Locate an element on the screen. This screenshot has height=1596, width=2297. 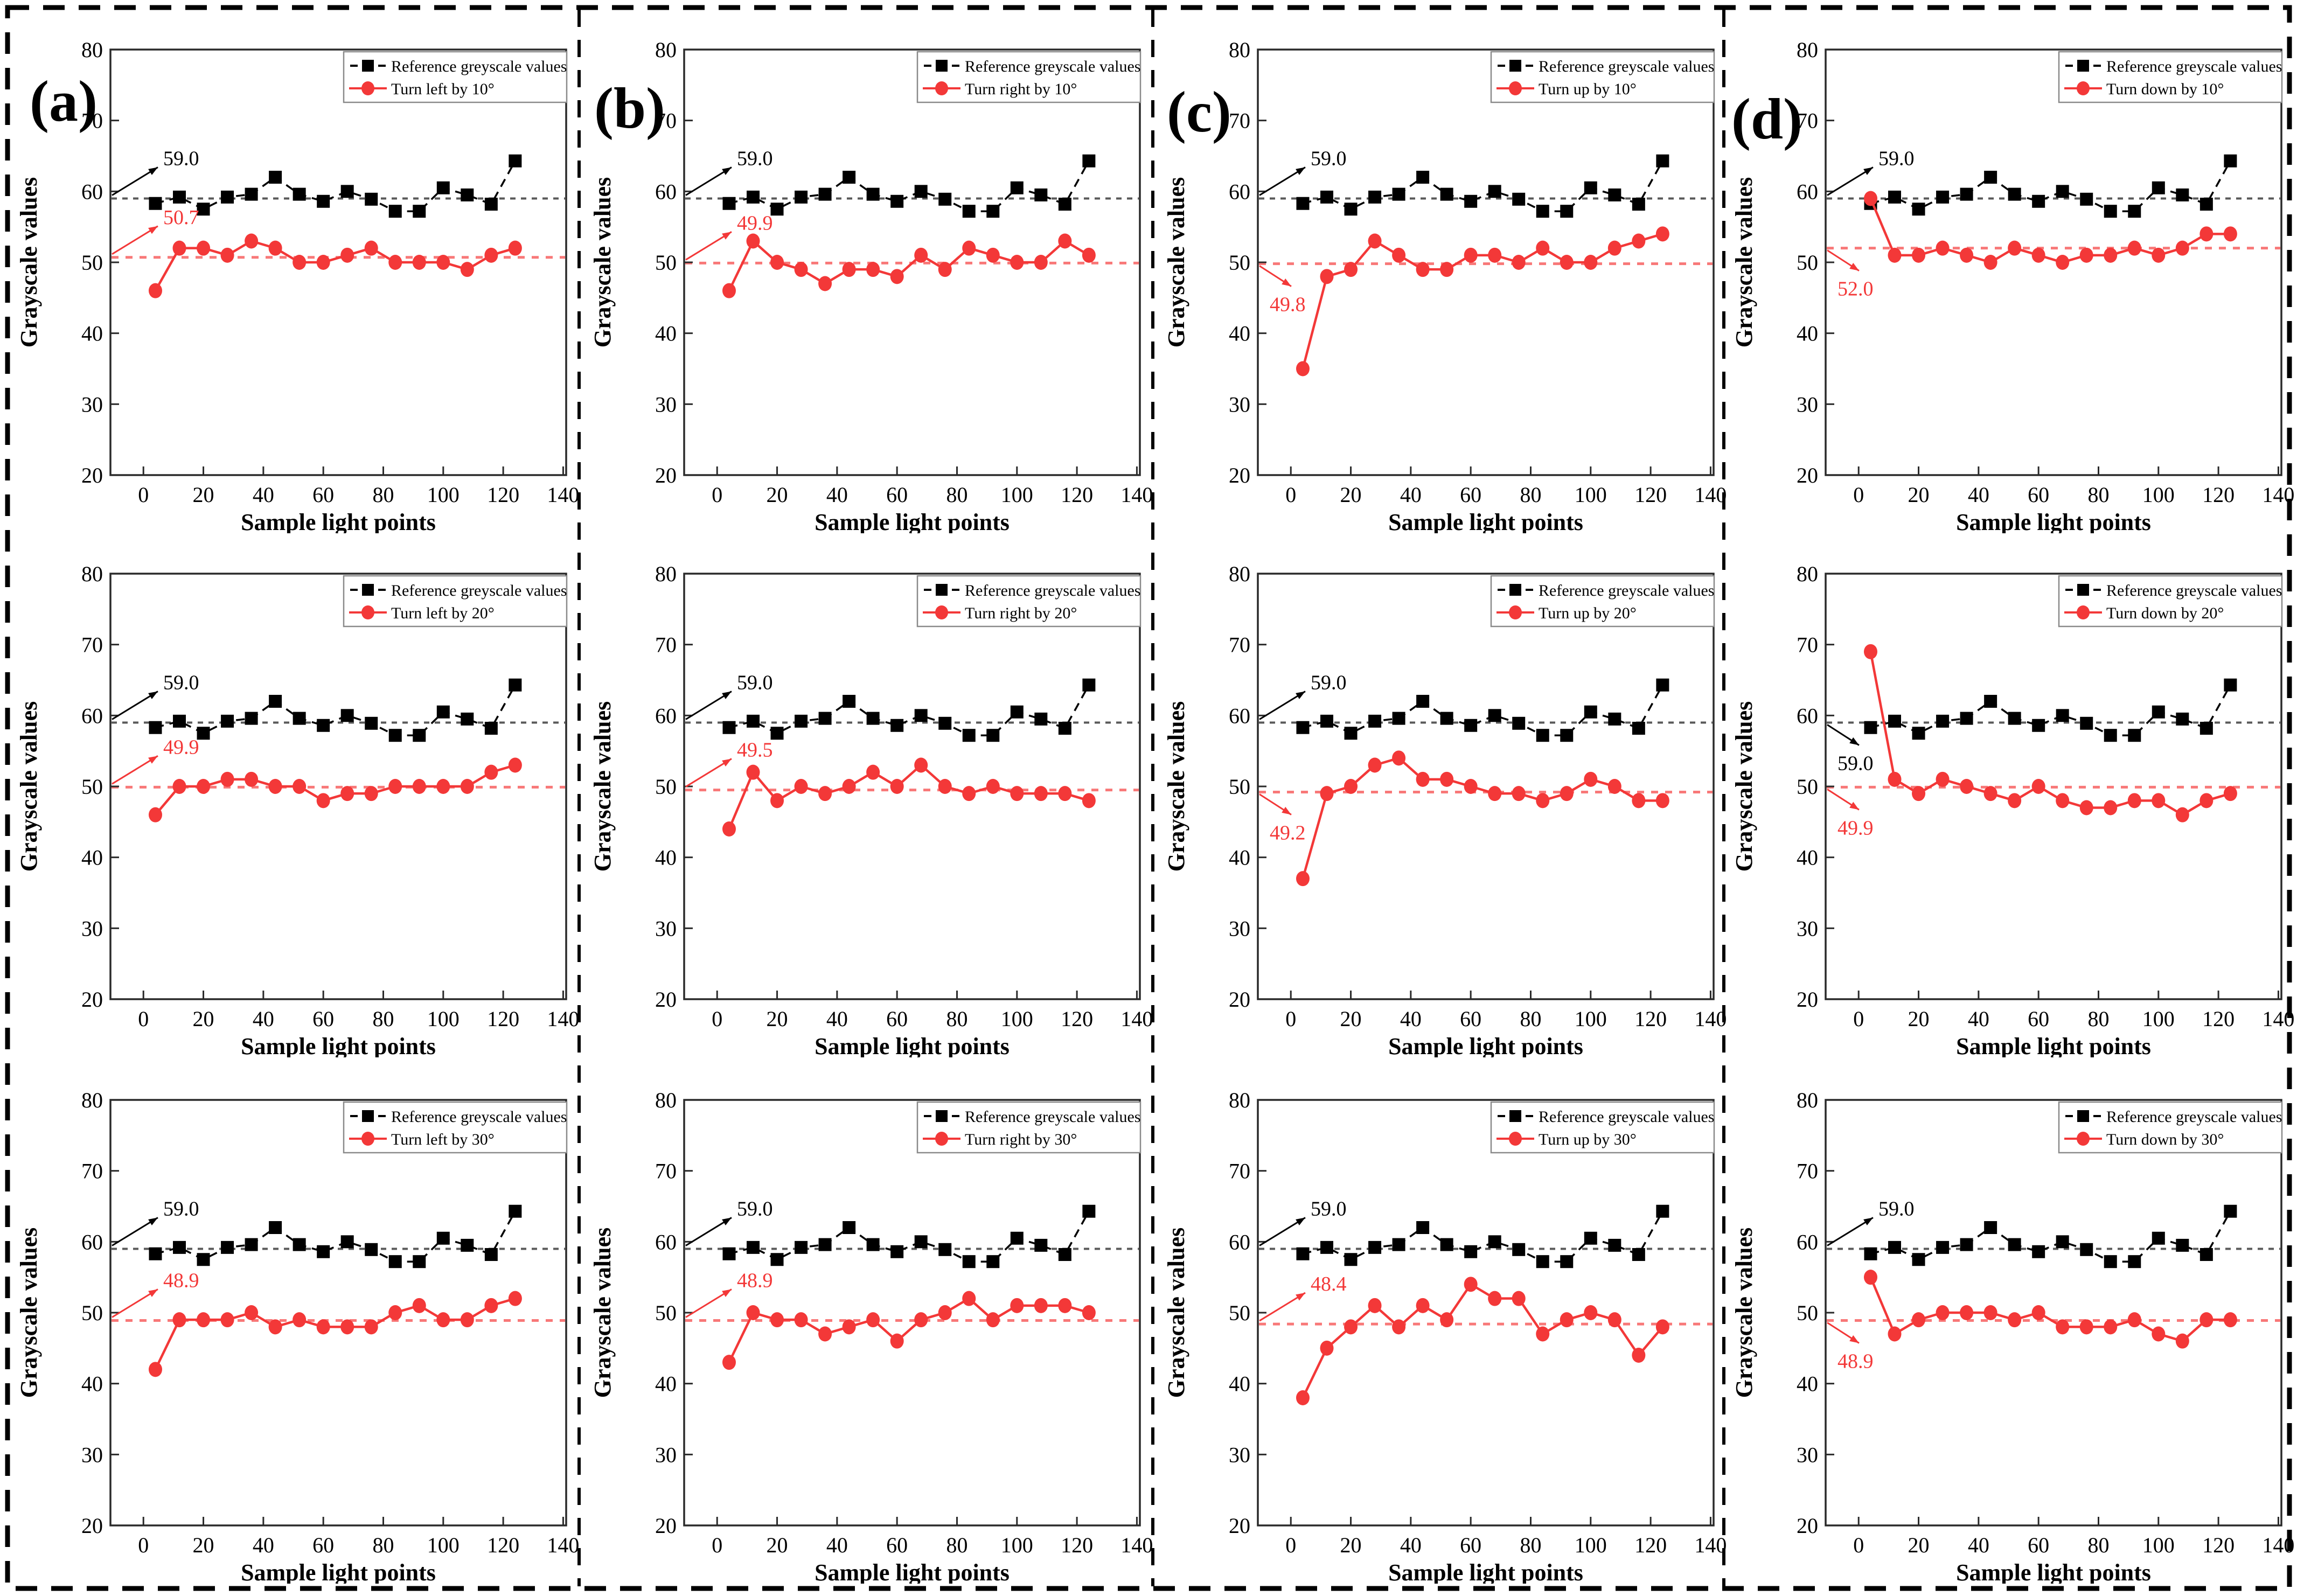
y-tick-label: 40 is located at coordinates (1240, 1384).